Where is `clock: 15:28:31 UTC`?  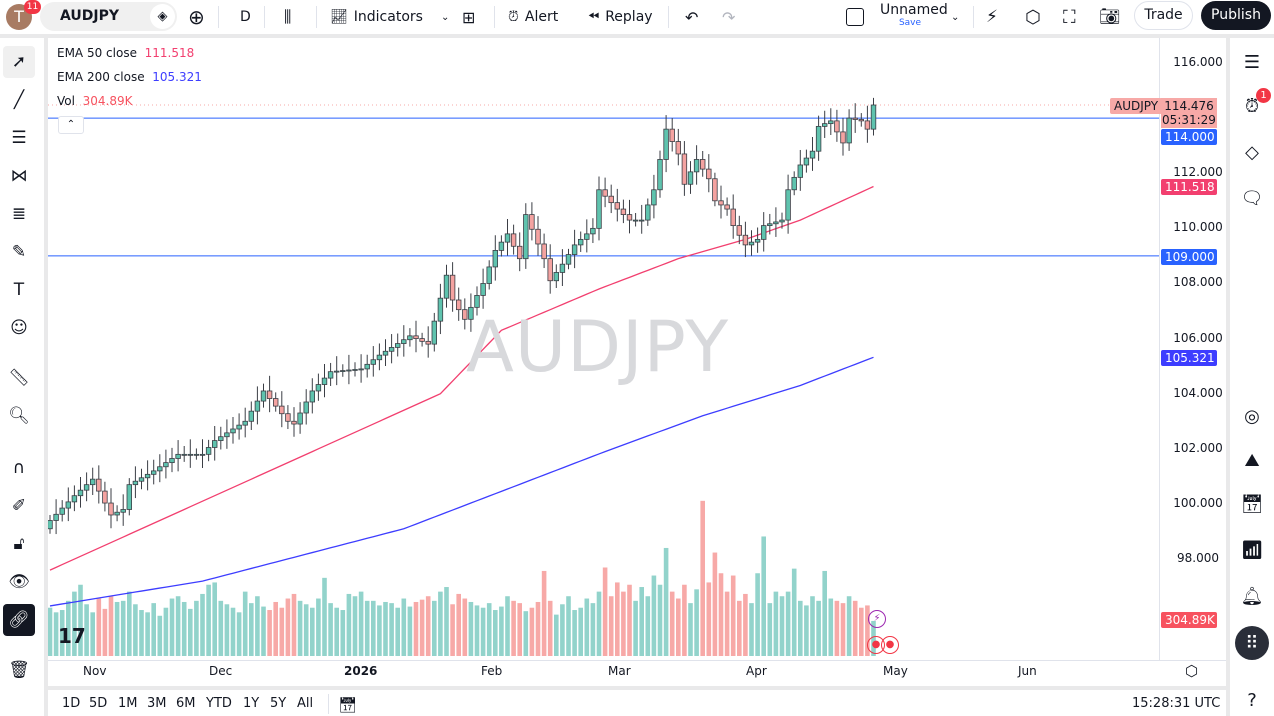 clock: 15:28:31 UTC is located at coordinates (1176, 703).